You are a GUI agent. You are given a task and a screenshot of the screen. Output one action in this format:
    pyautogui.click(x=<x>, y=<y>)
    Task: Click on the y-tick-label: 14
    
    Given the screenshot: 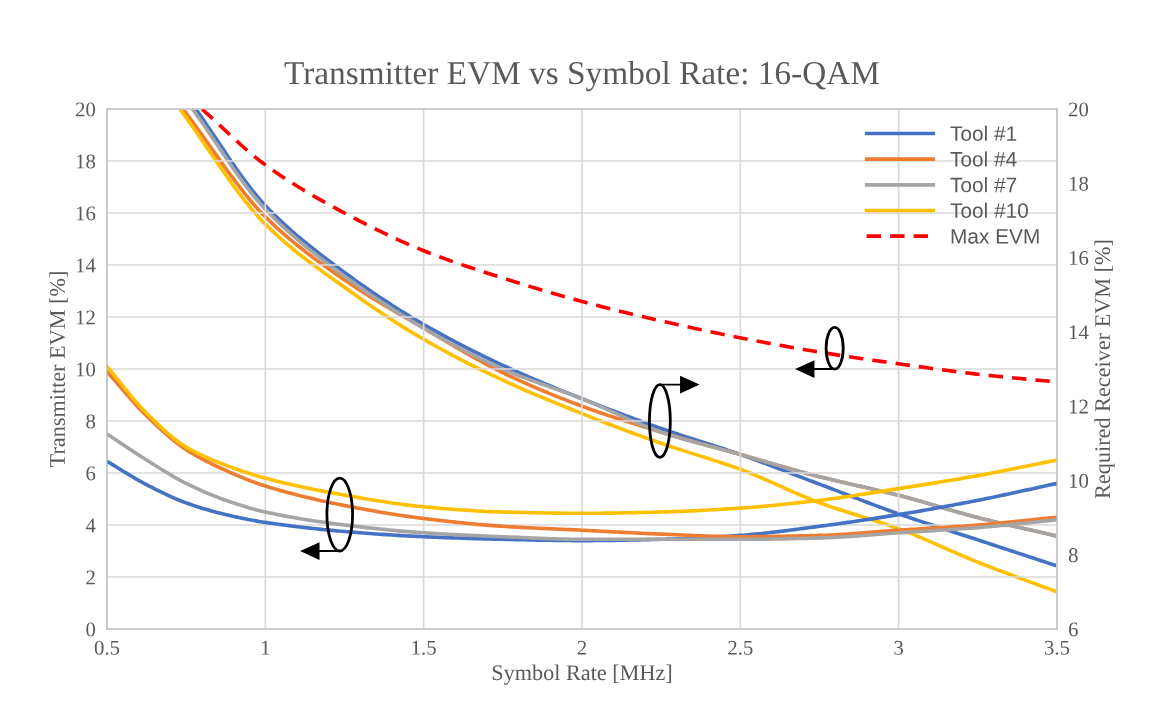 What is the action you would take?
    pyautogui.click(x=86, y=265)
    